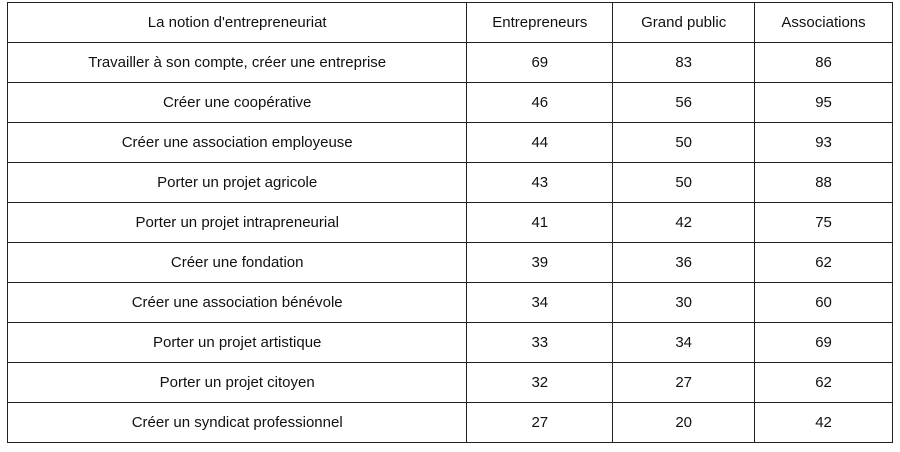  I want to click on table-row: Créer une coopérative 46 56 95, so click(449, 102).